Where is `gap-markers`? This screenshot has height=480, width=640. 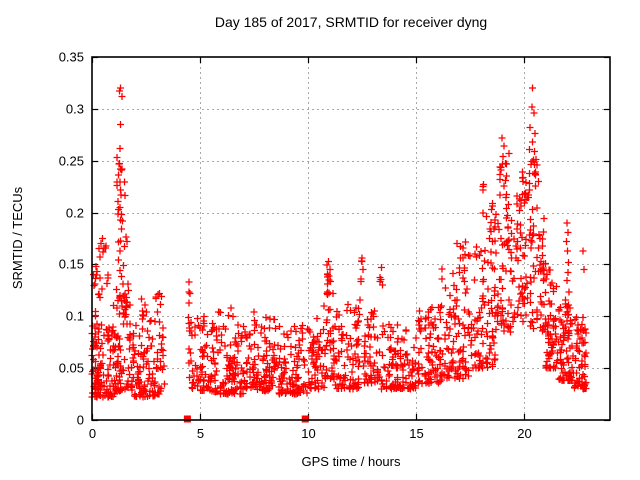
gap-markers is located at coordinates (246, 419).